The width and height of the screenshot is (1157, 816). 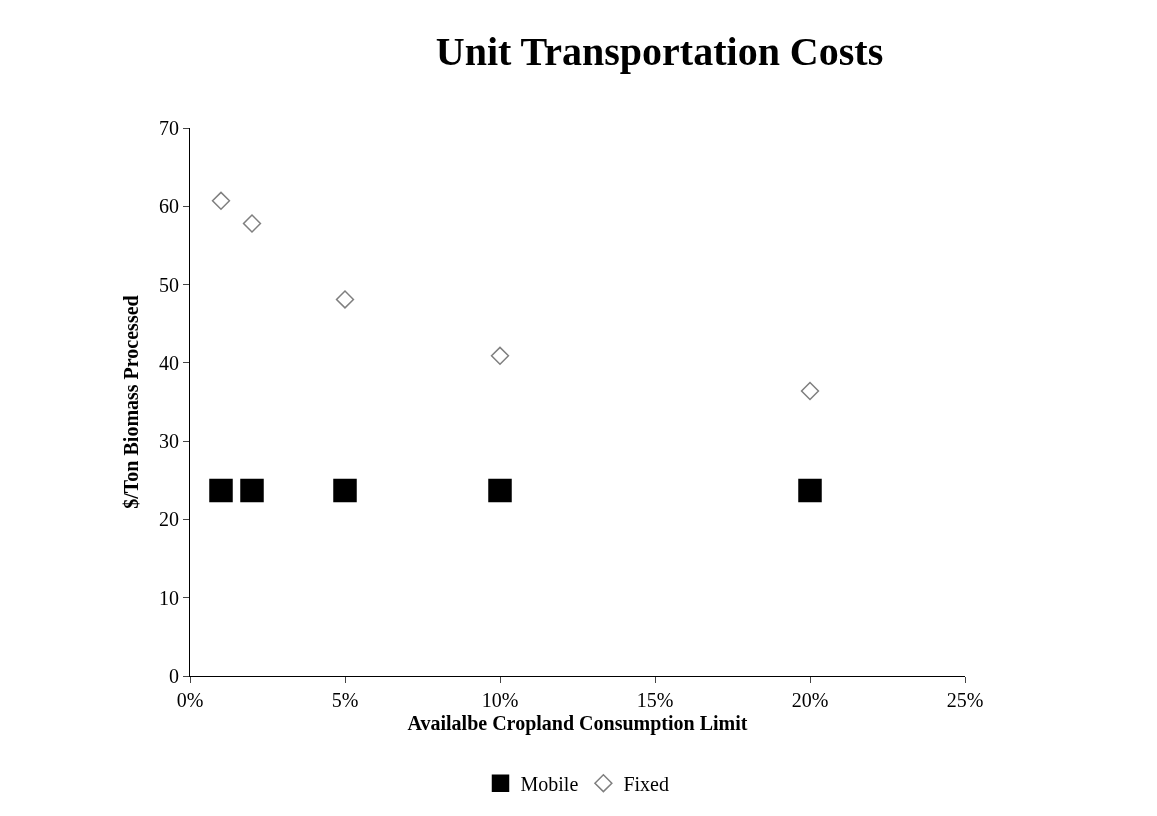 What do you see at coordinates (169, 206) in the screenshot?
I see `y-tick-label: 60` at bounding box center [169, 206].